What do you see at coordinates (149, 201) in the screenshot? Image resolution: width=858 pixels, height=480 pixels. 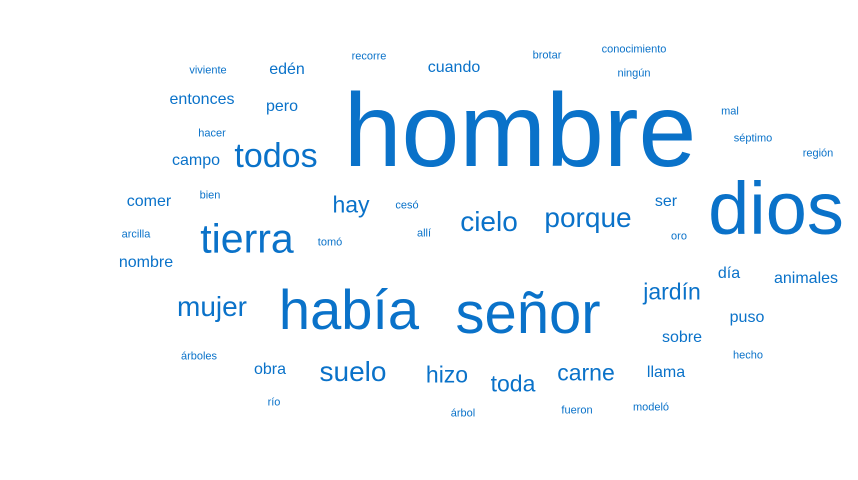 I see `word-comer: comer` at bounding box center [149, 201].